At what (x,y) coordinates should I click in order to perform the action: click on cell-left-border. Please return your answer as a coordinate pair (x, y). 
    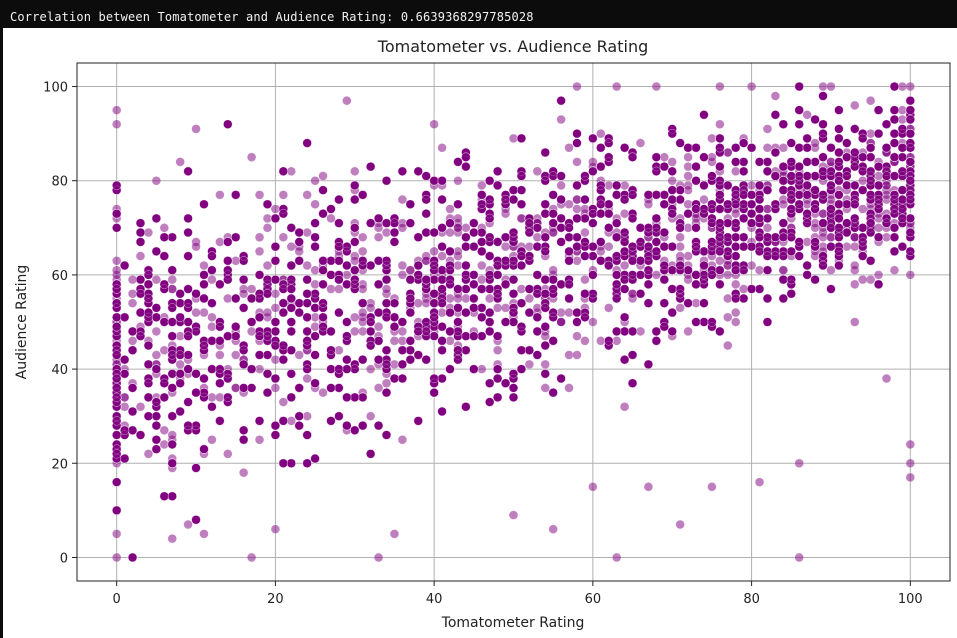
    Looking at the image, I should click on (1, 333).